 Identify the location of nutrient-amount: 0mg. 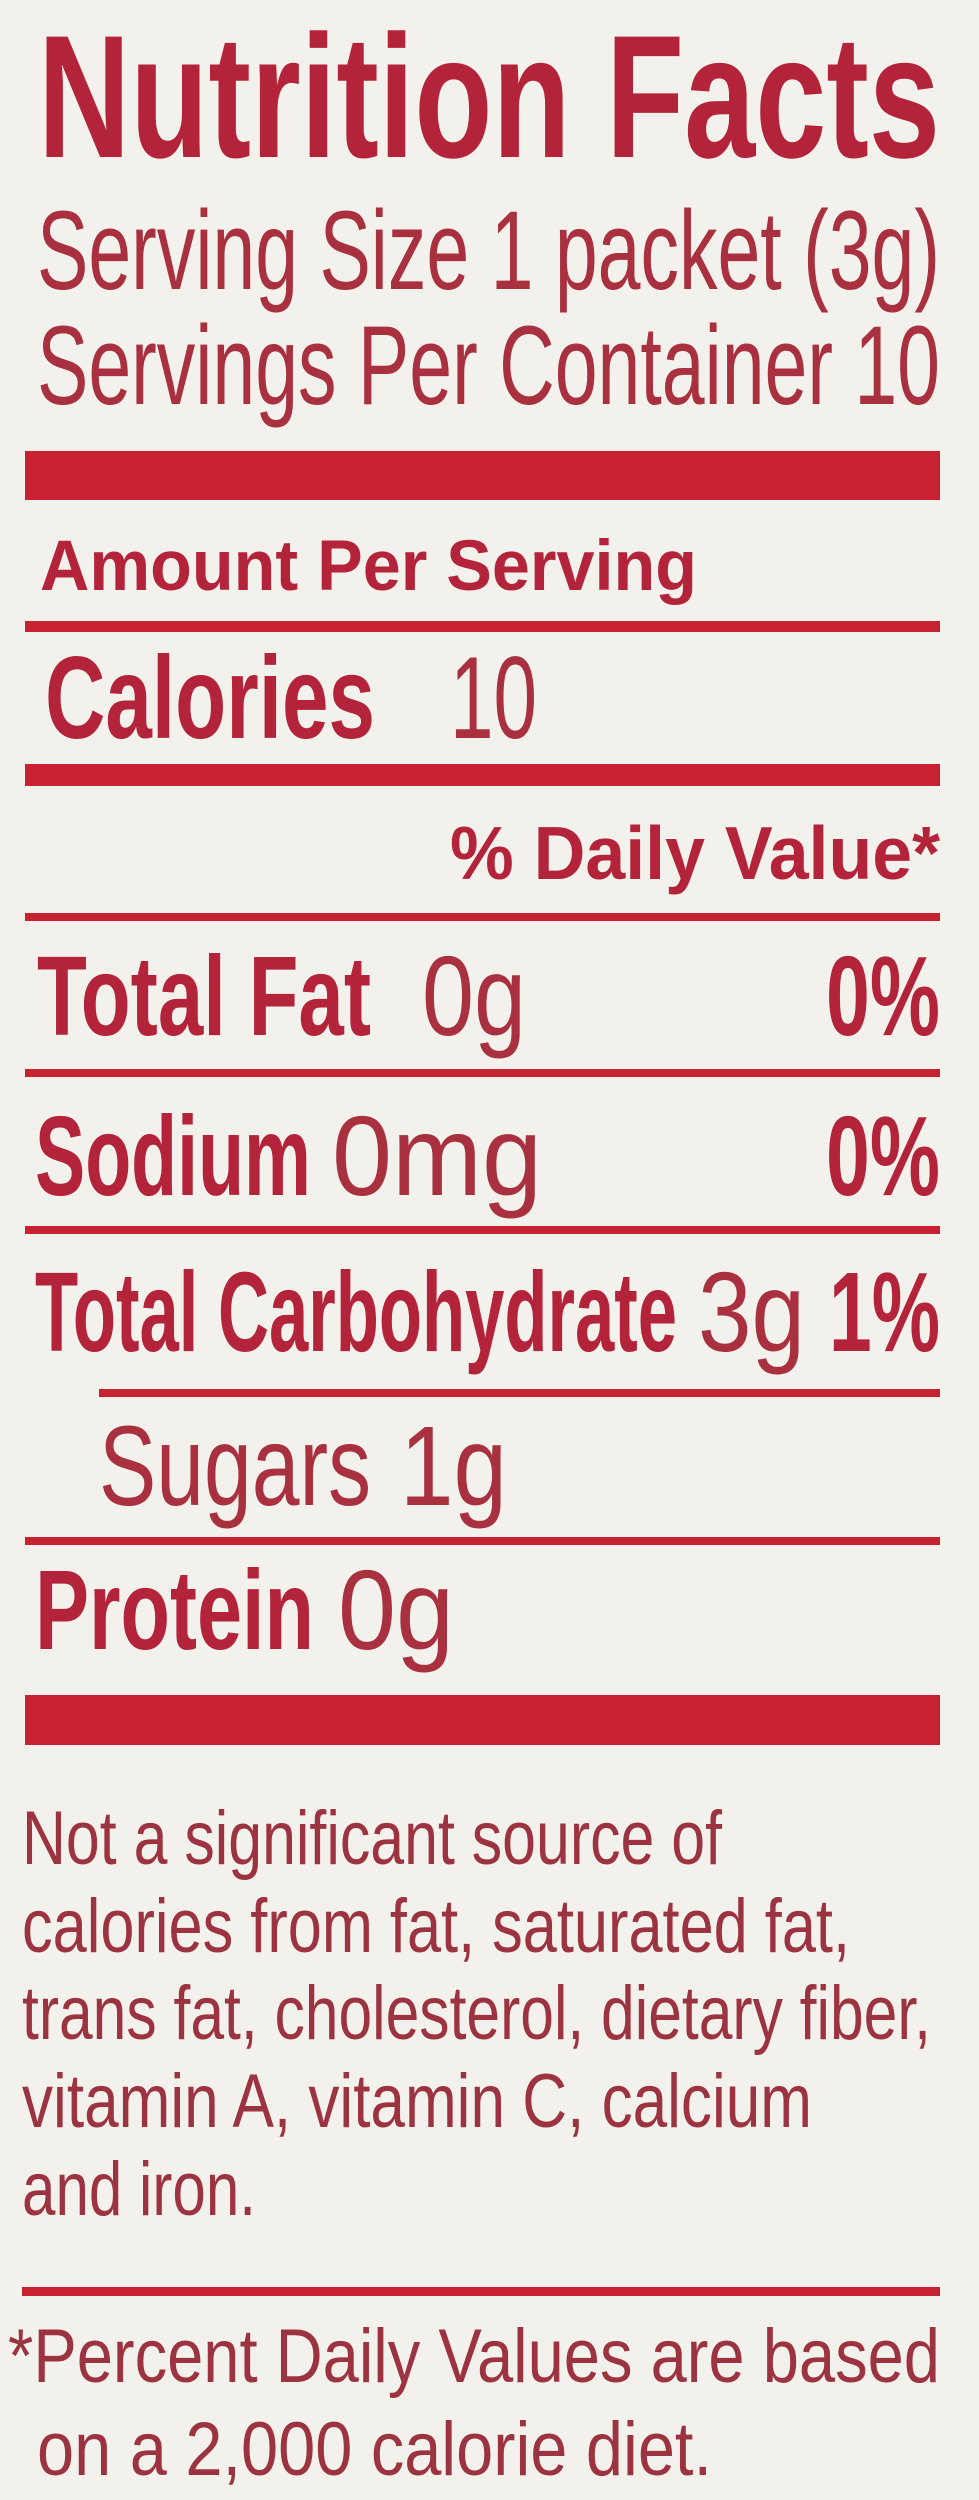
(437, 1156).